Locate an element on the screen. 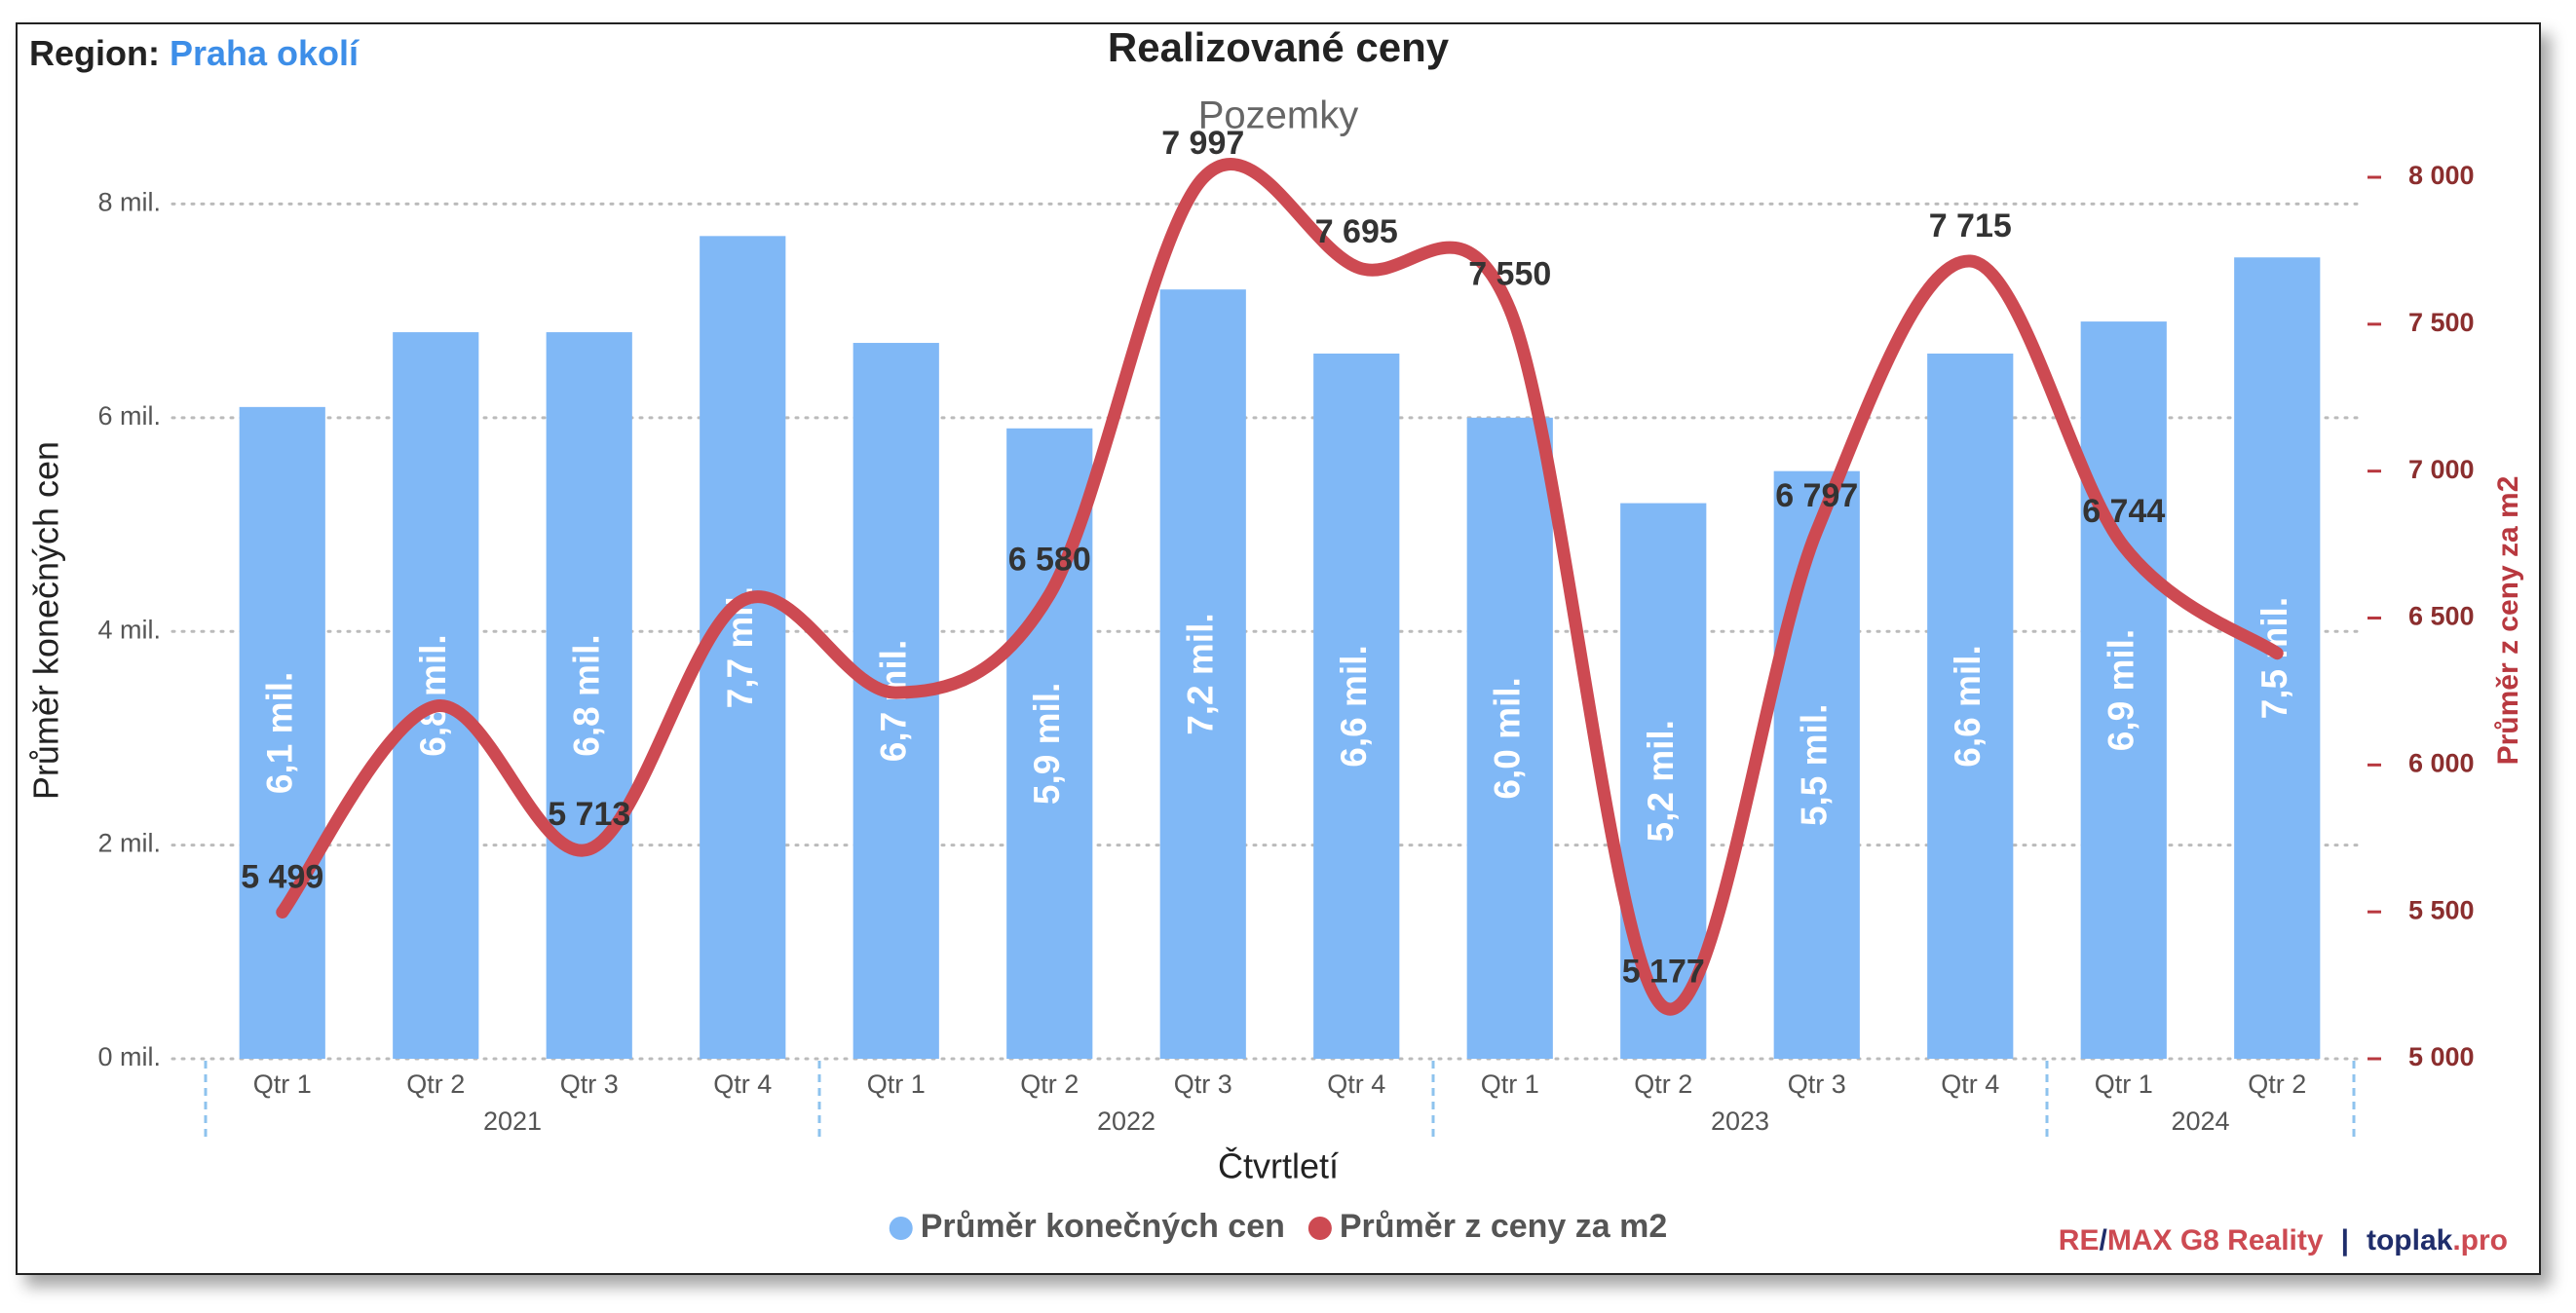 The image size is (2576, 1313). line-value-label: 5 499 is located at coordinates (282, 876).